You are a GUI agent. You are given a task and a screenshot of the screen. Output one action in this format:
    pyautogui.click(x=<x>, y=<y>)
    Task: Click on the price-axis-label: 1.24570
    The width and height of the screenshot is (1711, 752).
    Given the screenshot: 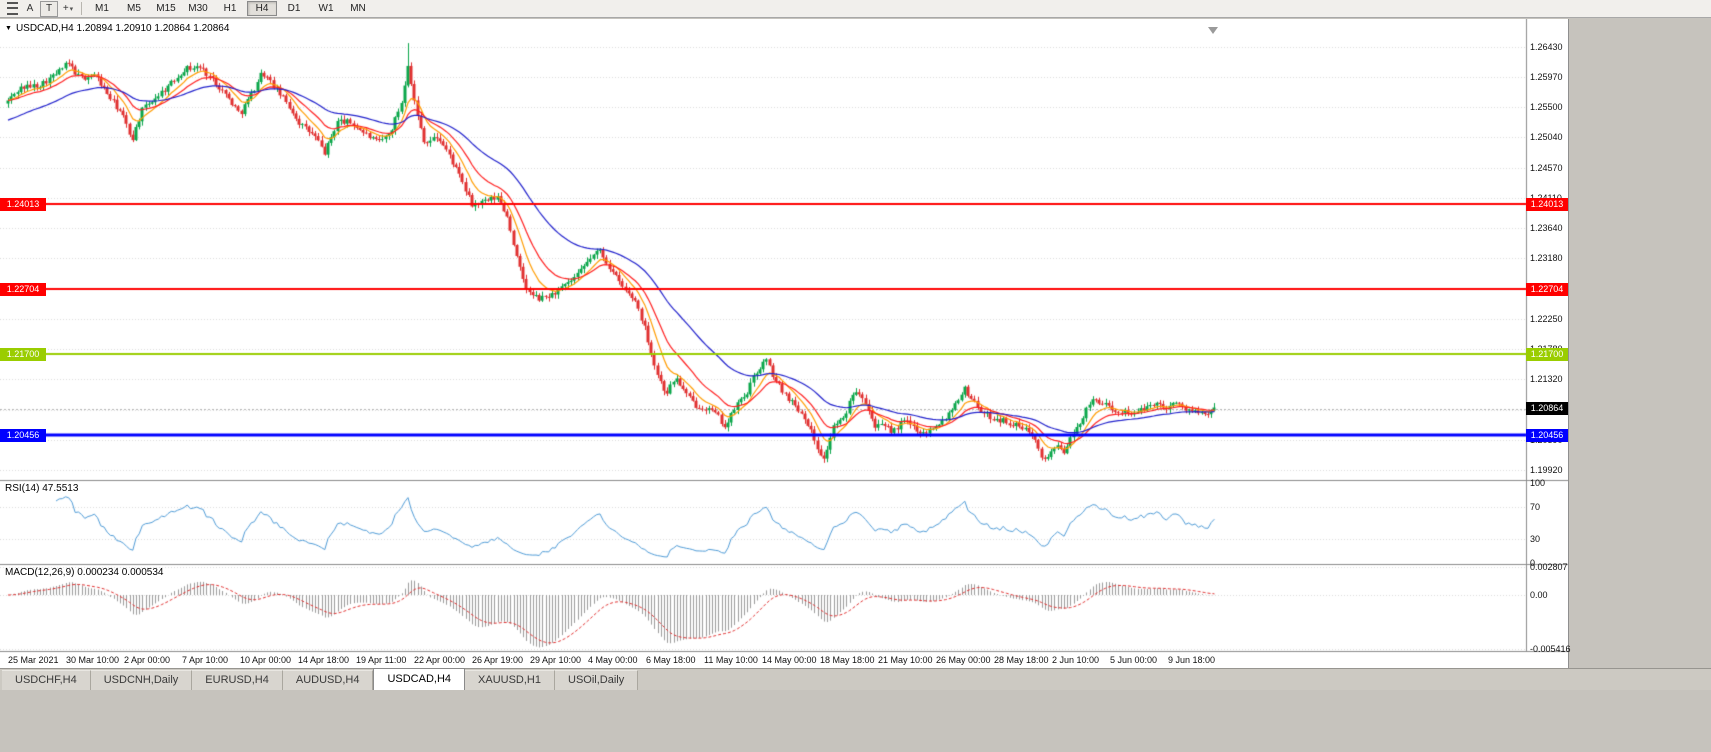 What is the action you would take?
    pyautogui.click(x=1546, y=167)
    